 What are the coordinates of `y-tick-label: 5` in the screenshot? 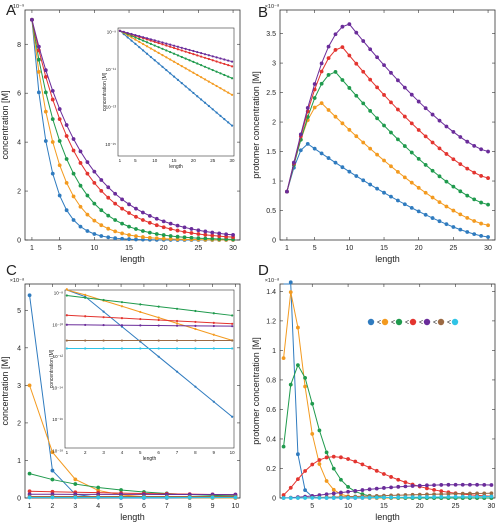 It's located at (19, 311).